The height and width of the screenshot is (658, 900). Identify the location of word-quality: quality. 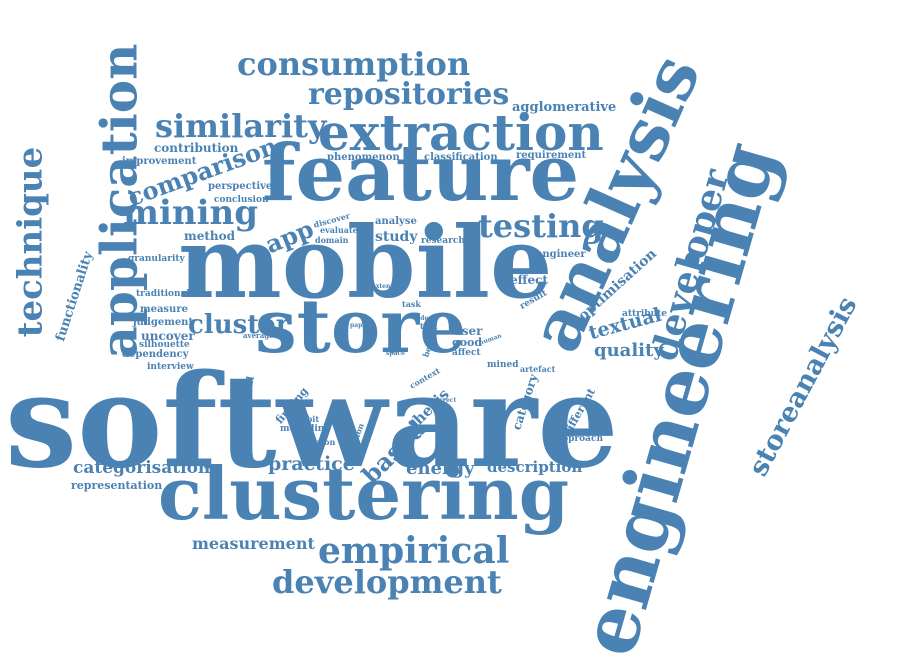
(629, 350).